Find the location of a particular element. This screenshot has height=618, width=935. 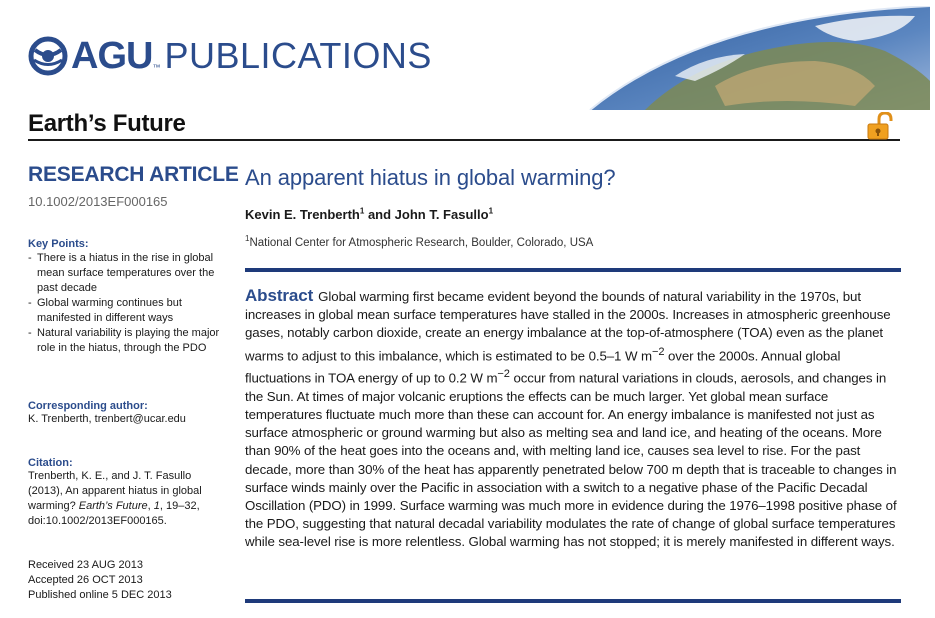

publisher-brand: AGU is located at coordinates (112, 56).